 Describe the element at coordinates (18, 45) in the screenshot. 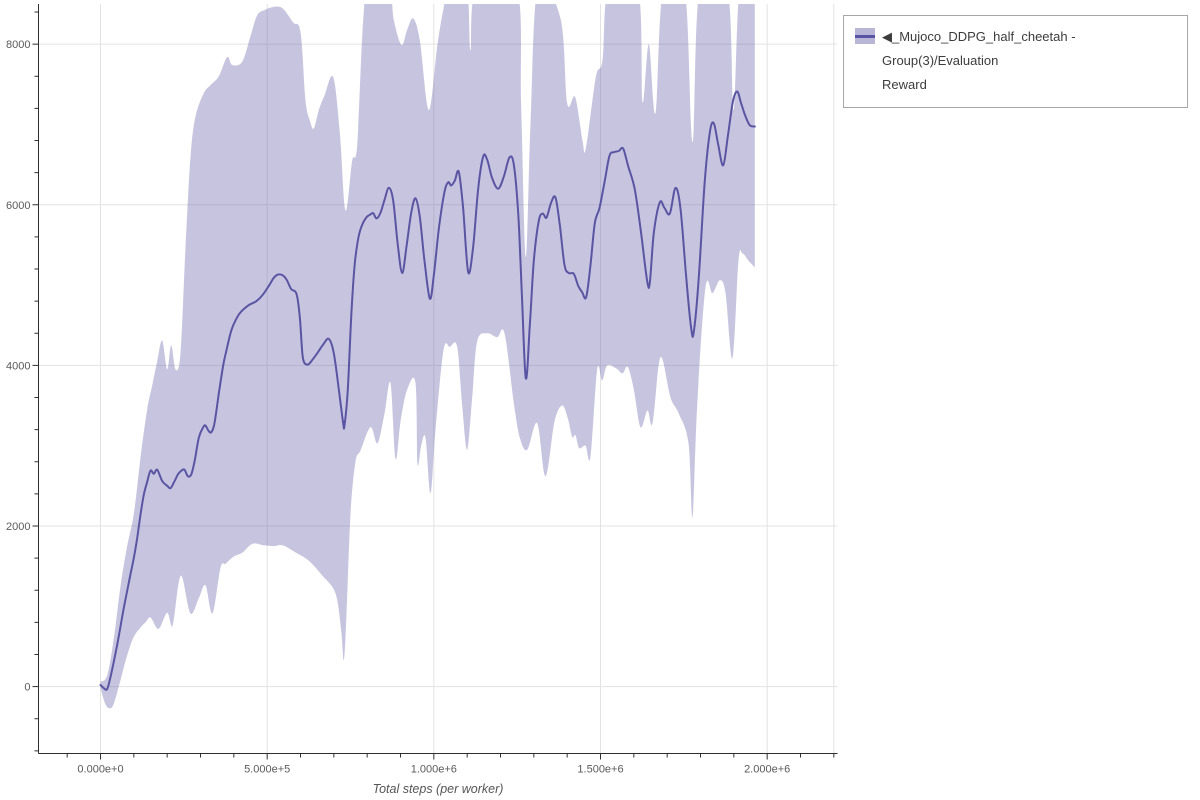

I see `y-tick-label: 8000` at that location.